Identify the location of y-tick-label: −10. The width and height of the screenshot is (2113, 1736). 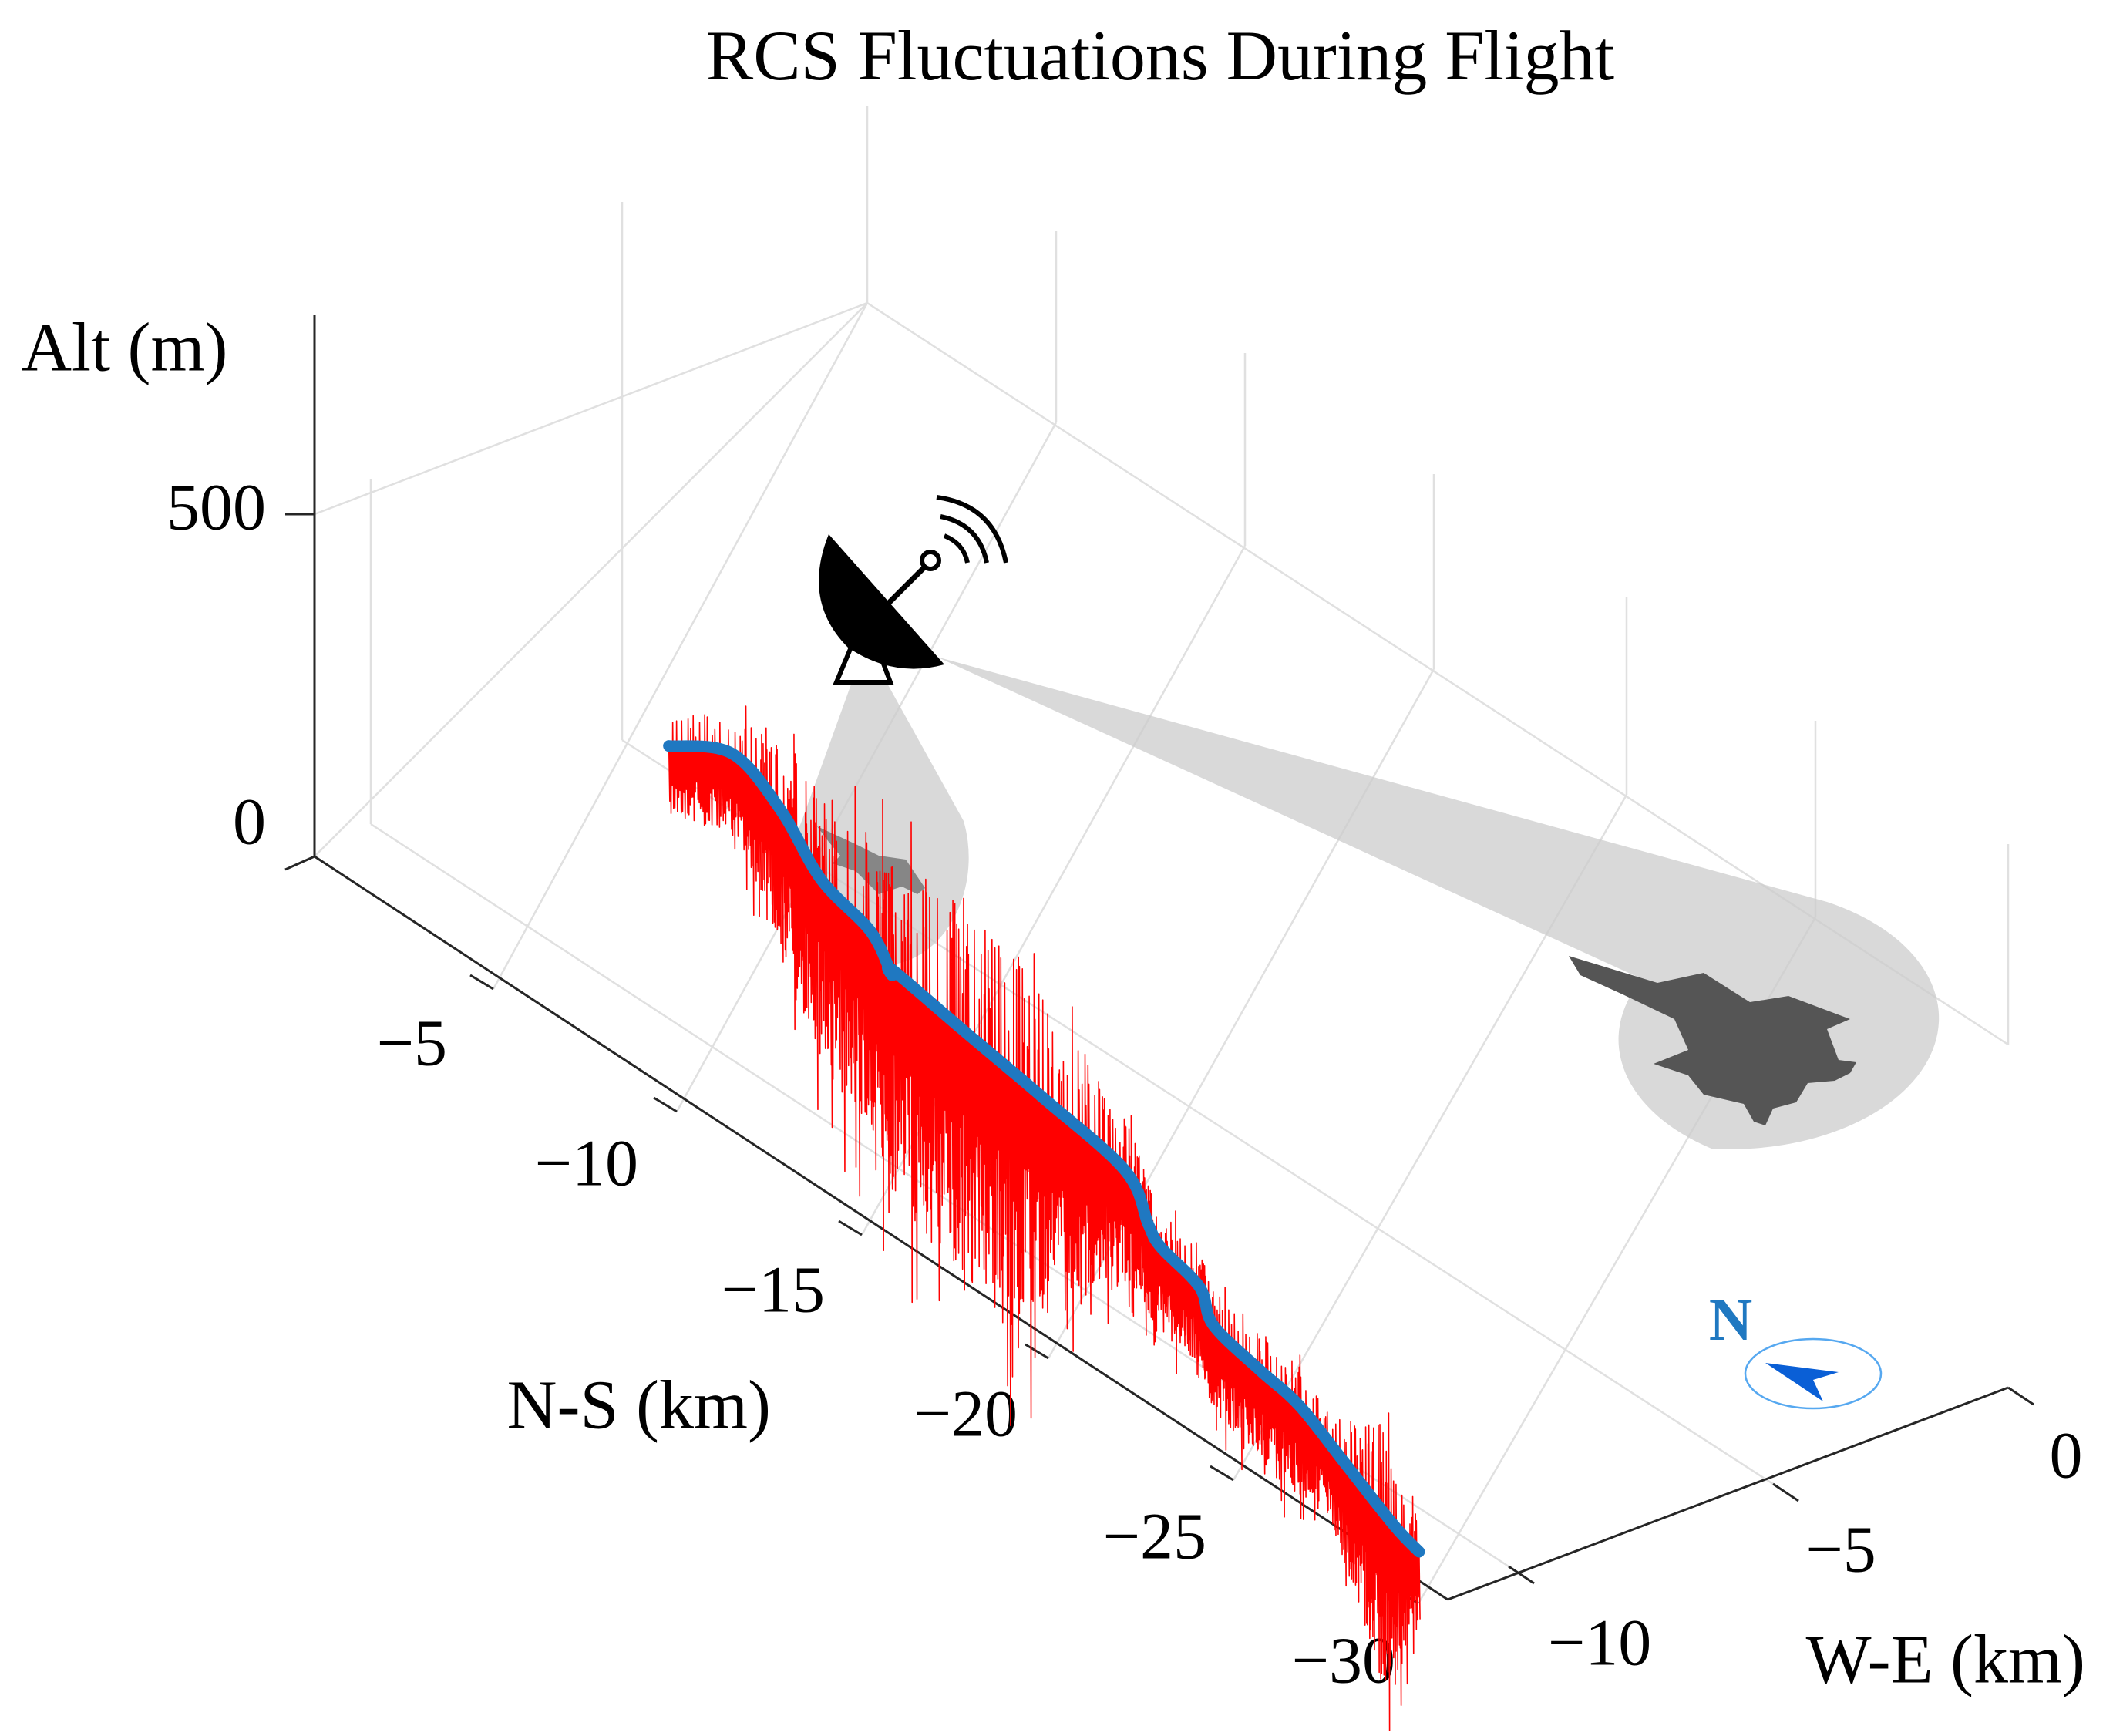
(586, 1163).